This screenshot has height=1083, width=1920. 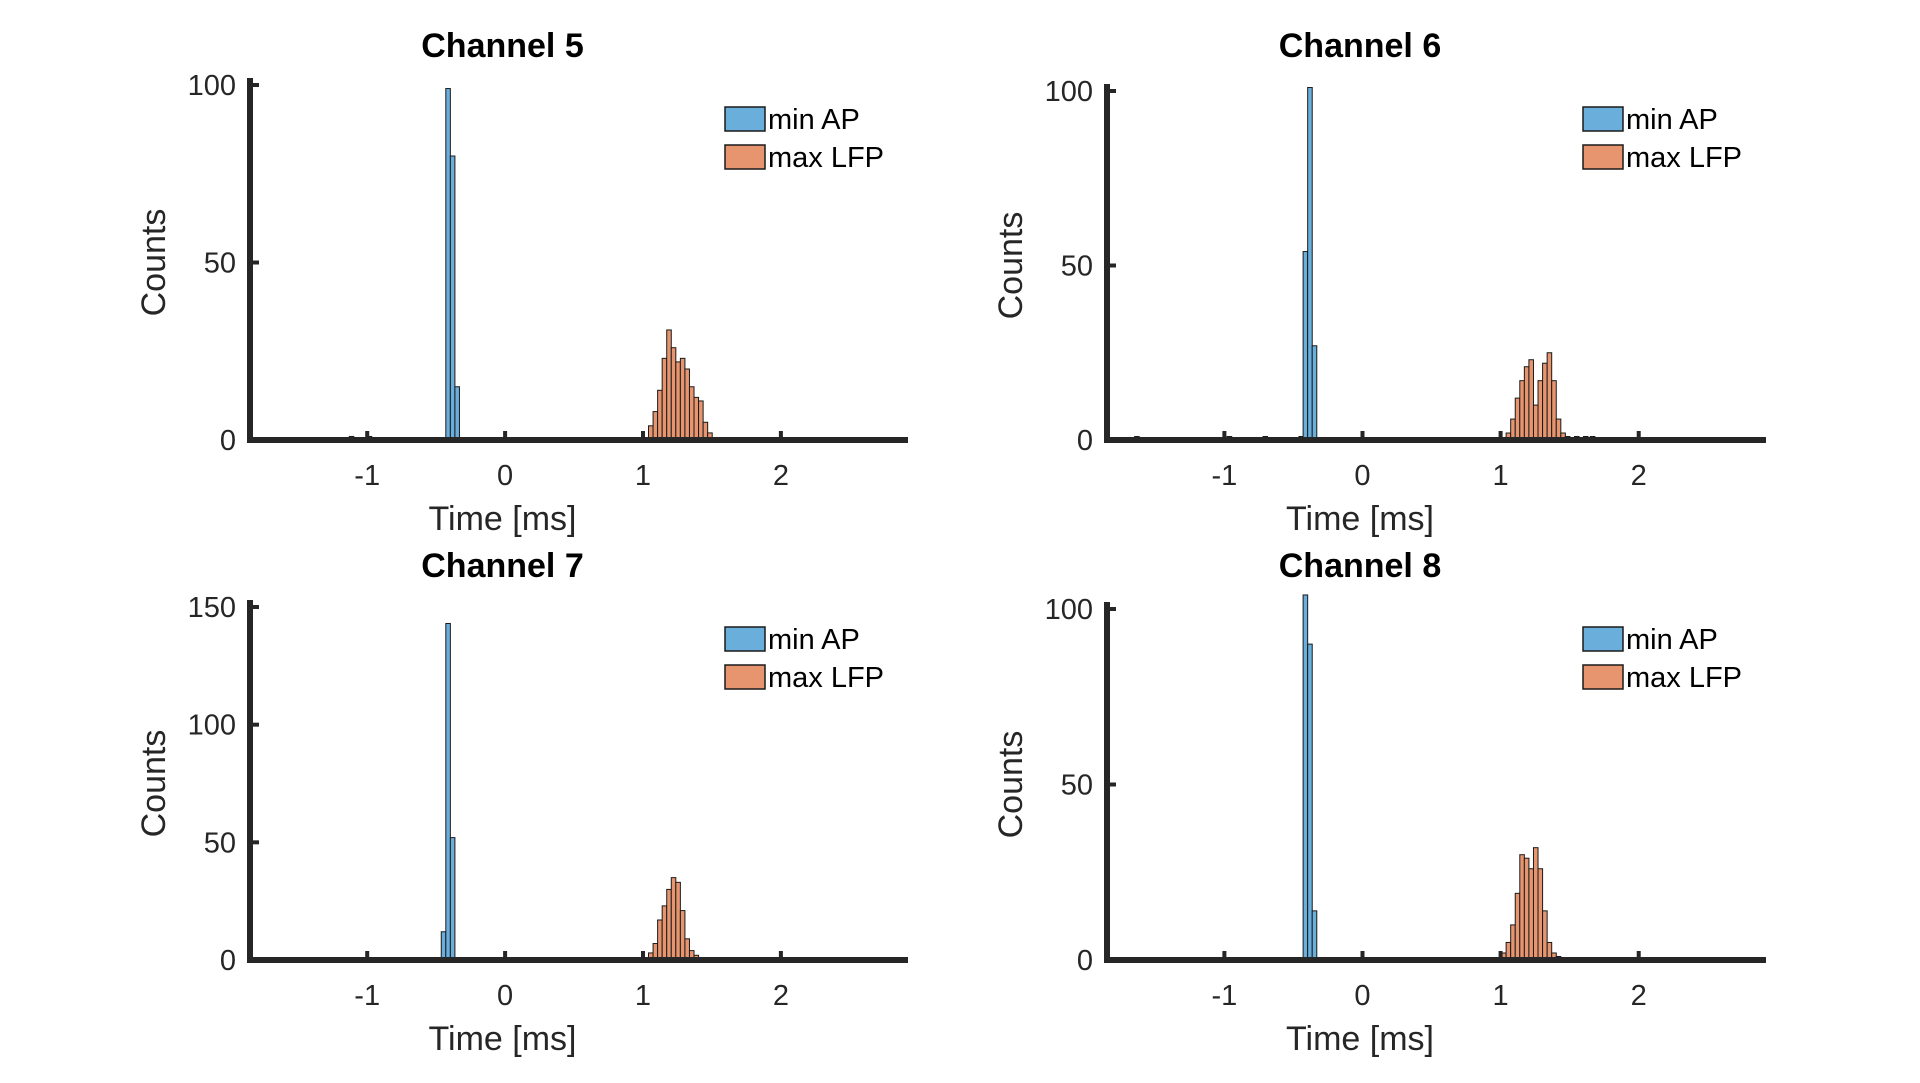 What do you see at coordinates (502, 566) in the screenshot?
I see `chart-title: Channel 7` at bounding box center [502, 566].